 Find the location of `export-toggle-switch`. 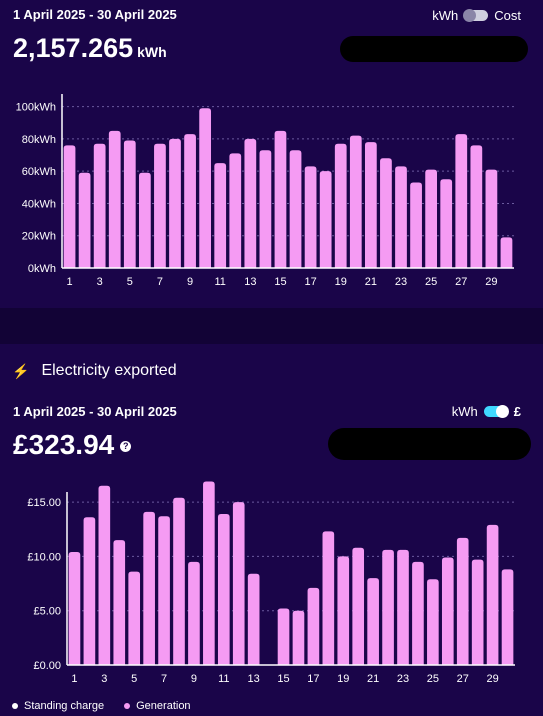

export-toggle-switch is located at coordinates (496, 411).